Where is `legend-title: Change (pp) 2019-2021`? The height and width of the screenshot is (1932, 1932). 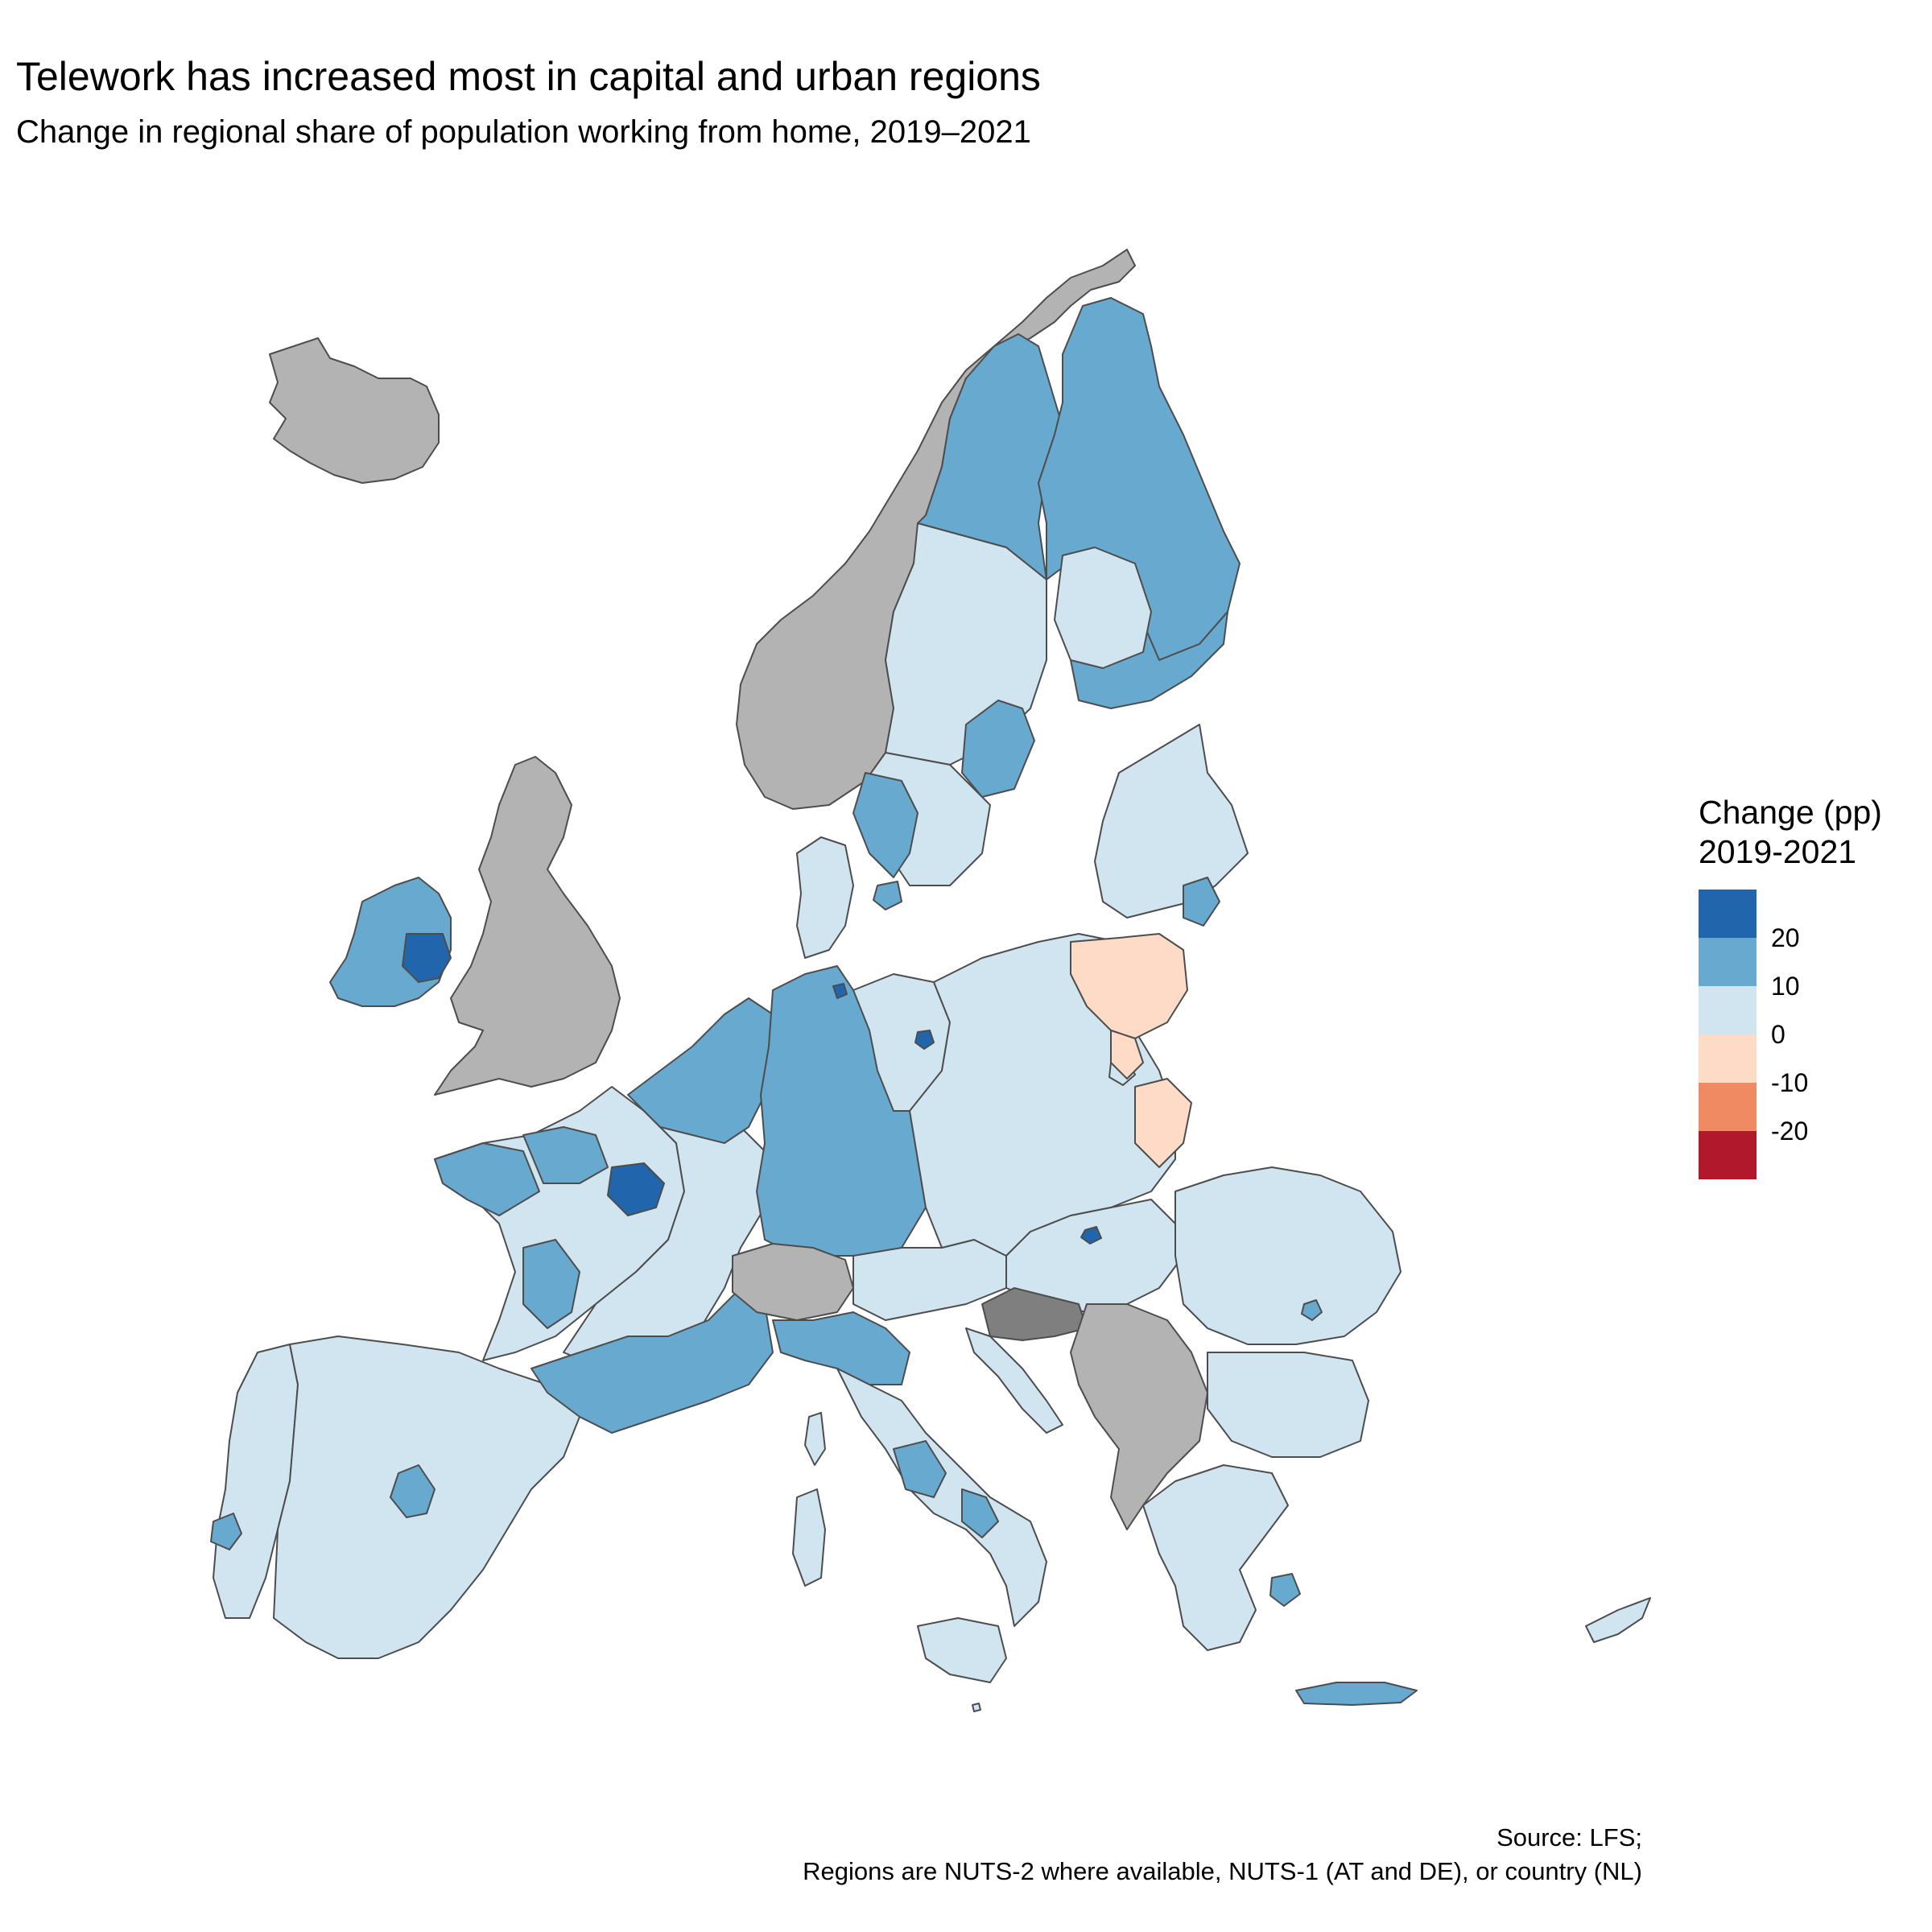
legend-title: Change (pp) 2019-2021 is located at coordinates (1790, 832).